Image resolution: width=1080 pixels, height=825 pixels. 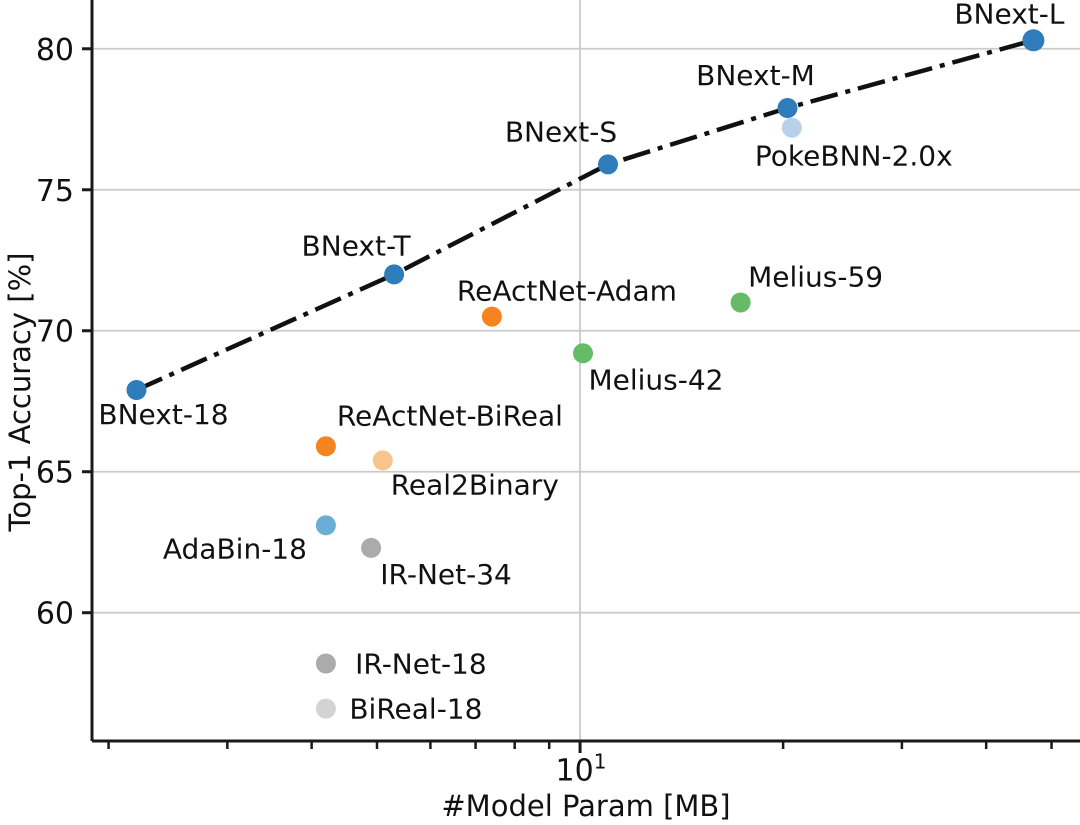 What do you see at coordinates (586, 806) in the screenshot?
I see `x-axis-title: #Model Param [MB]` at bounding box center [586, 806].